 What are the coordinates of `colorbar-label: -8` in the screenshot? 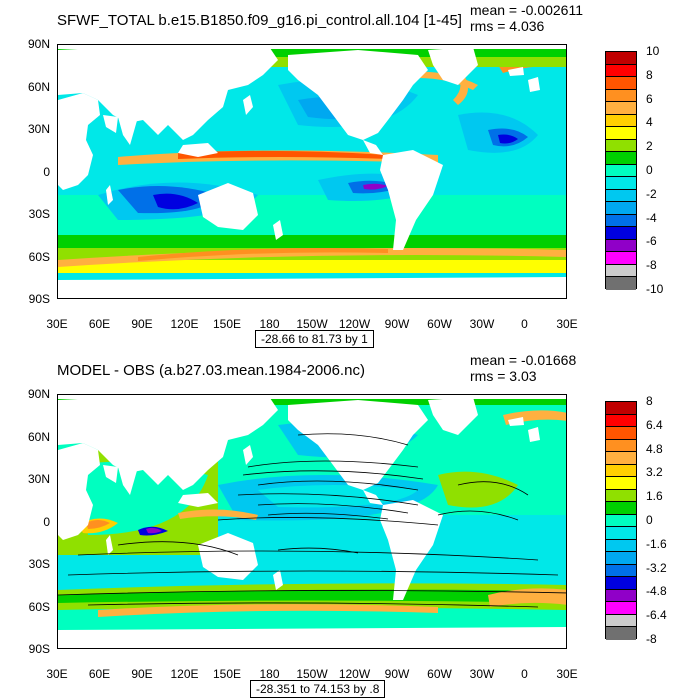 It's located at (651, 265).